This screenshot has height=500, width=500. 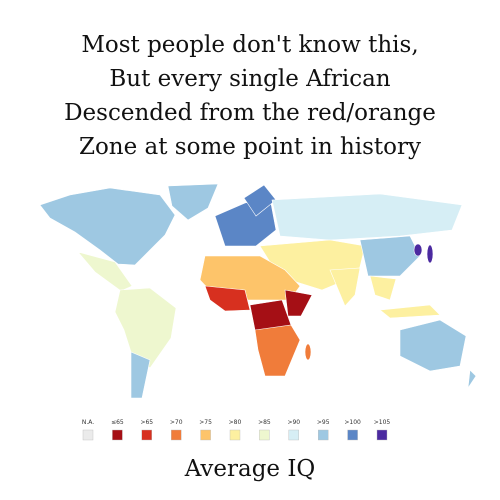 I want to click on title-line: Zone at some point in history, so click(x=250, y=147).